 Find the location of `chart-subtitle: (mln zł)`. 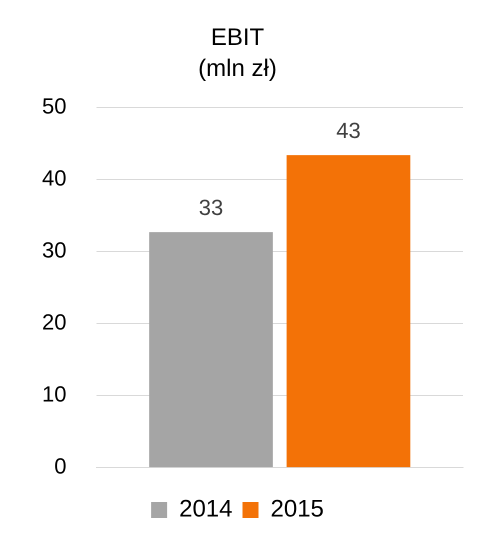

chart-subtitle: (mln zł) is located at coordinates (237, 68).